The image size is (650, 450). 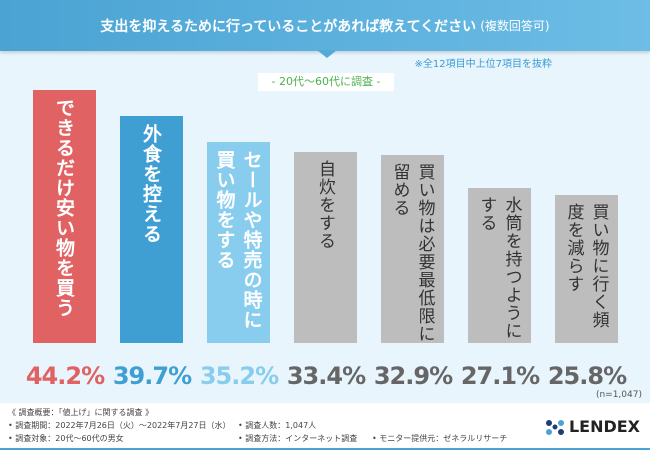 I want to click on bar-4: 自炊をする, so click(x=325, y=247).